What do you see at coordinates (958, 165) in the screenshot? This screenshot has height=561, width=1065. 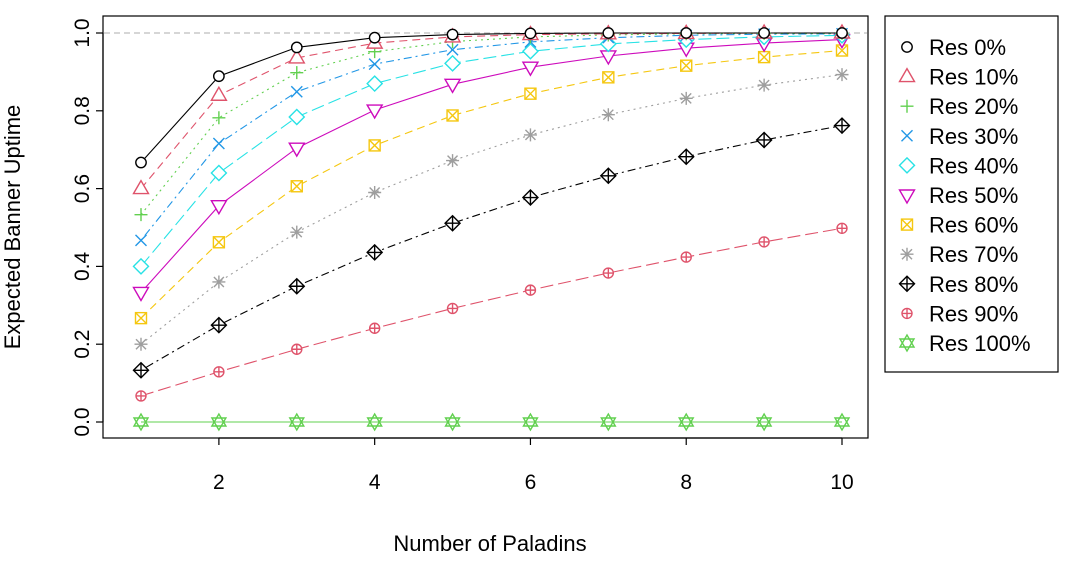 I see `legend-item-res-40pct: Res 40%` at bounding box center [958, 165].